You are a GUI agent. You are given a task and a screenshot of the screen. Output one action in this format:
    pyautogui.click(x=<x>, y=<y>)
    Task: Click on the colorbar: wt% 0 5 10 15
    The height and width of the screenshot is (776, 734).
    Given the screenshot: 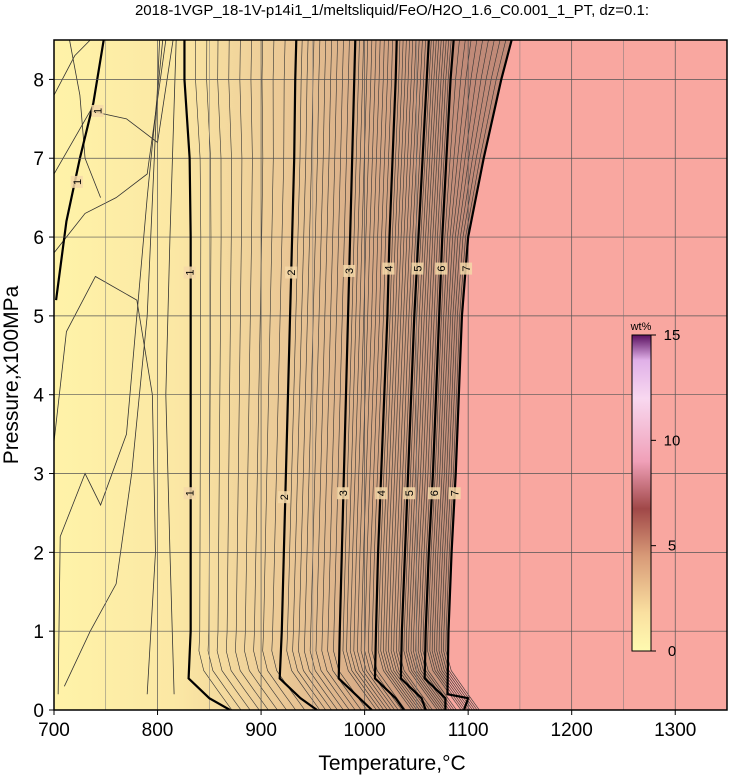 What is the action you would take?
    pyautogui.click(x=655, y=490)
    